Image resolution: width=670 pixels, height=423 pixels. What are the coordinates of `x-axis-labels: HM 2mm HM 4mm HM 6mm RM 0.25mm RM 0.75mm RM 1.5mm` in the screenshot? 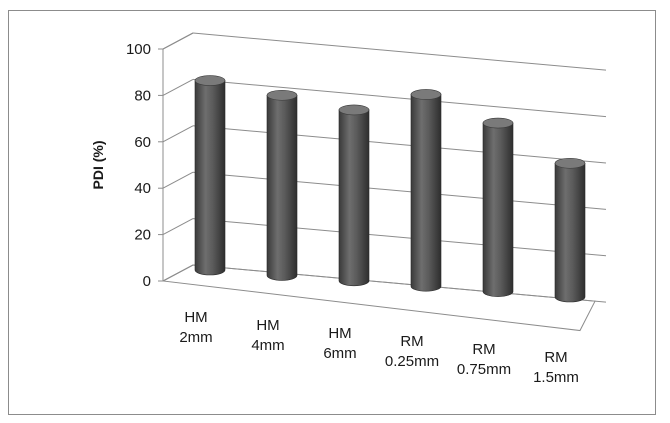 It's located at (379, 347).